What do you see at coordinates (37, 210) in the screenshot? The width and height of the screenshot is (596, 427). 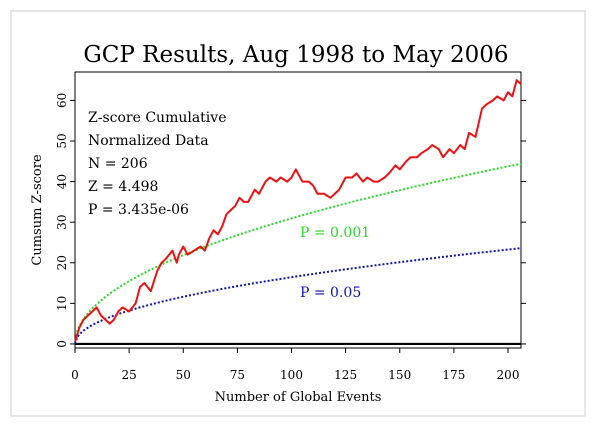 I see `y-axis-label: Cumsum Z-score` at bounding box center [37, 210].